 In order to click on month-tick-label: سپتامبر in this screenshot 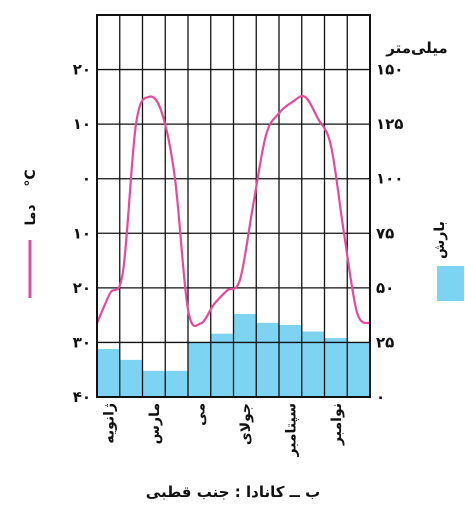, I will do `click(291, 430)`.